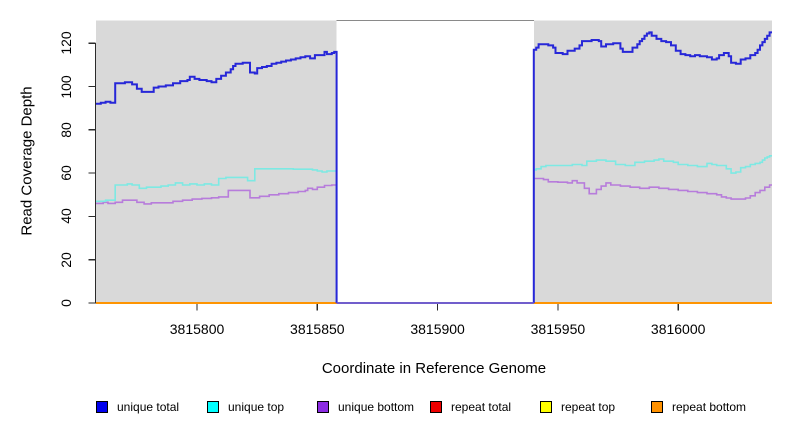 The height and width of the screenshot is (432, 792). What do you see at coordinates (66, 130) in the screenshot?
I see `y-tick-label: 80` at bounding box center [66, 130].